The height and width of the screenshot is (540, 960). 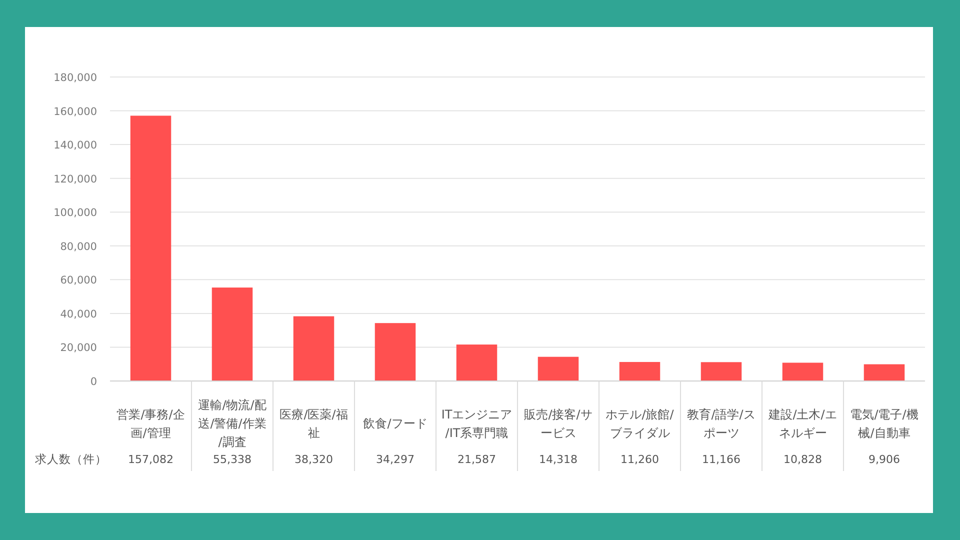 I want to click on y-tick-label: 100,000, so click(x=75, y=213).